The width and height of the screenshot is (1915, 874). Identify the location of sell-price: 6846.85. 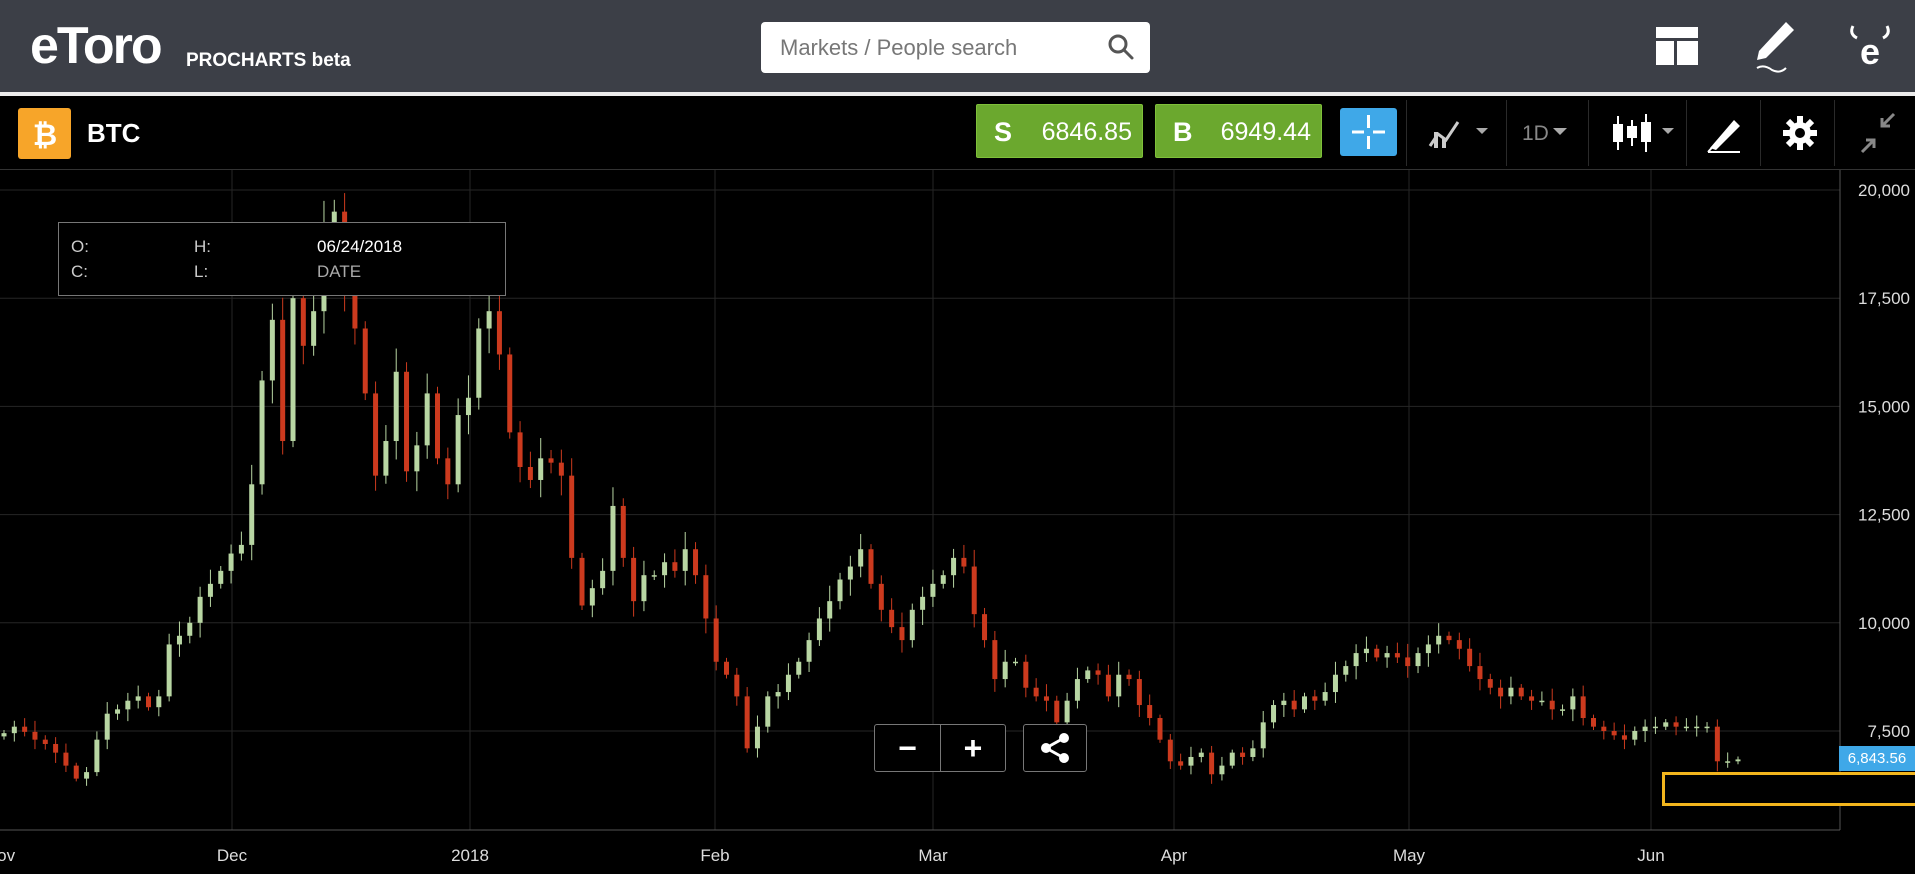
(1086, 132).